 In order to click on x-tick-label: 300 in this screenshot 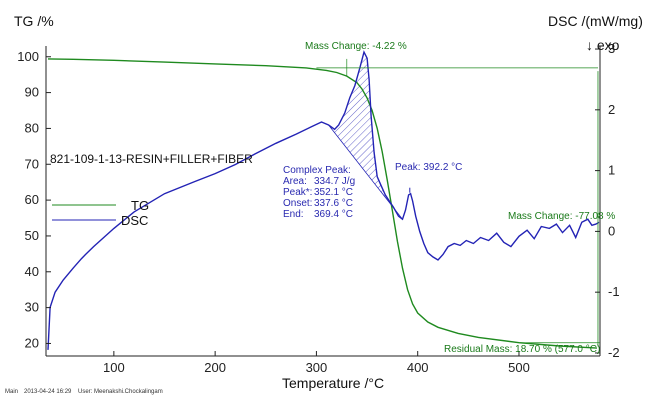, I will do `click(317, 367)`.